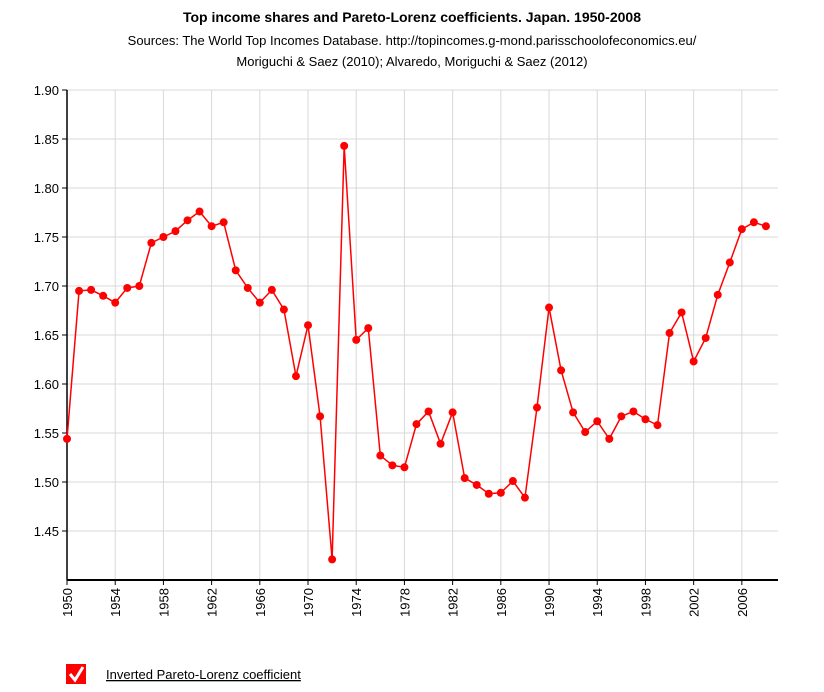 The width and height of the screenshot is (824, 692). I want to click on y-tick-label: 1.55, so click(46, 433).